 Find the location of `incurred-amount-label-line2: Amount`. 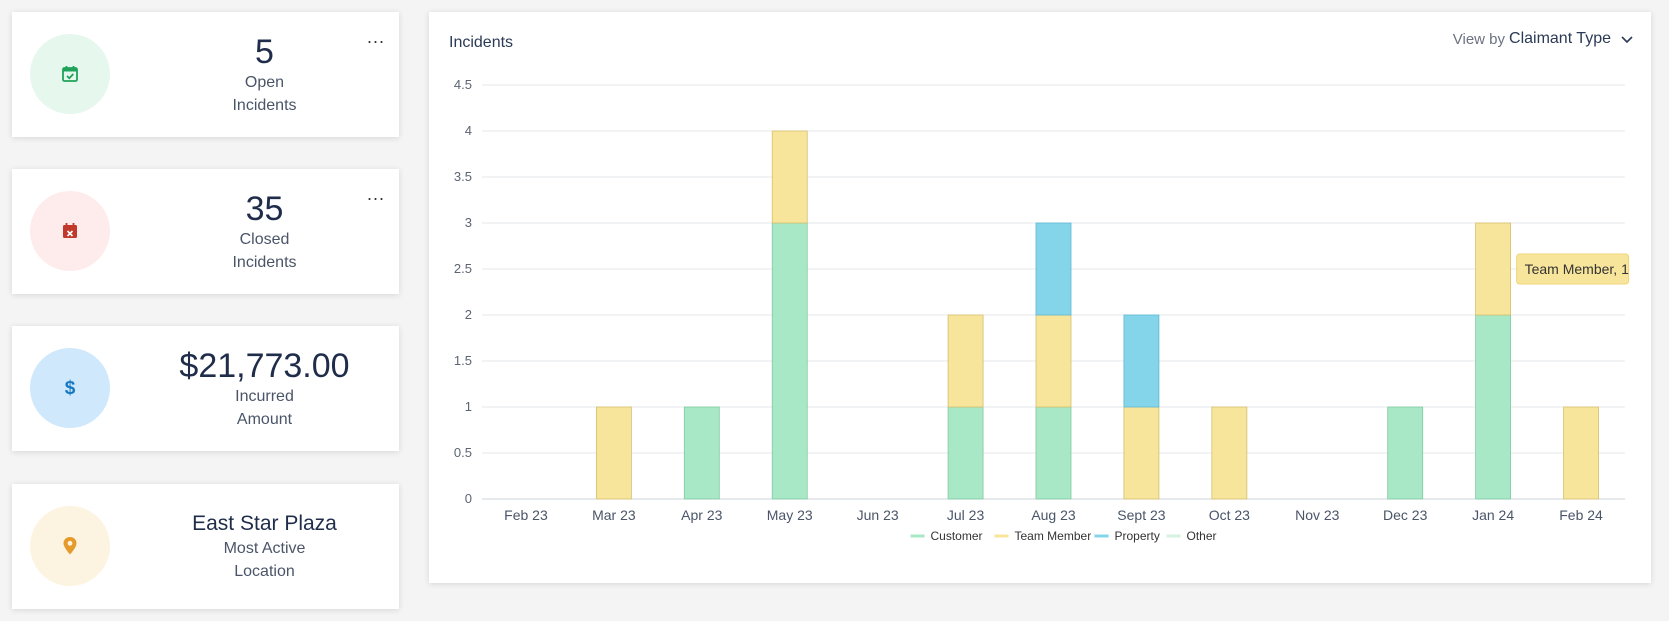

incurred-amount-label-line2: Amount is located at coordinates (264, 419).